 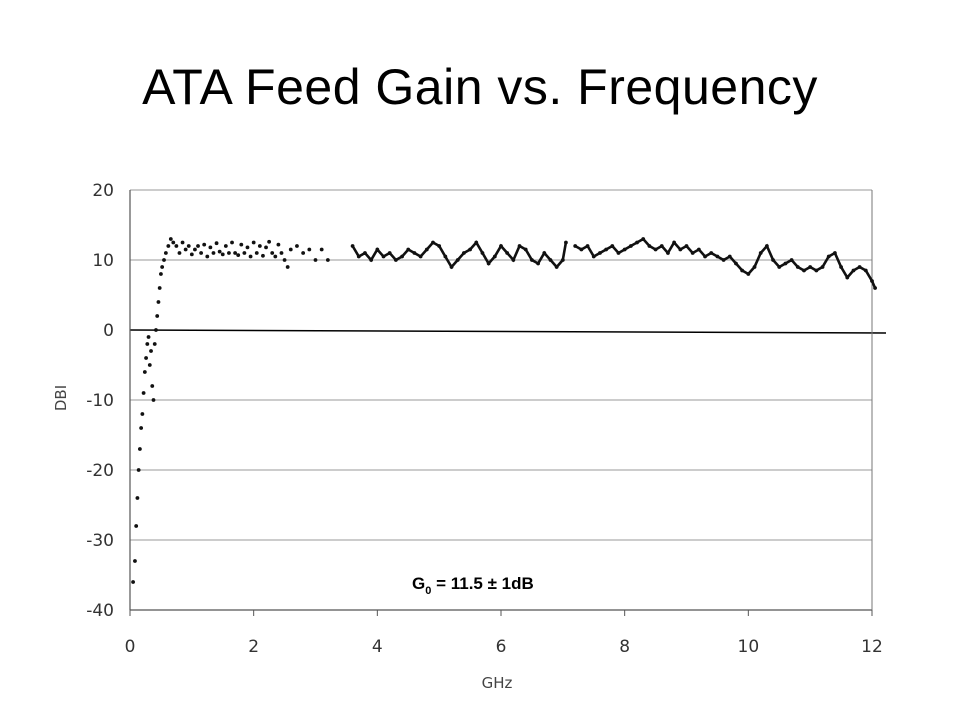 I want to click on slide-title: ATA Feed Gain vs. Frequency, so click(x=480, y=87).